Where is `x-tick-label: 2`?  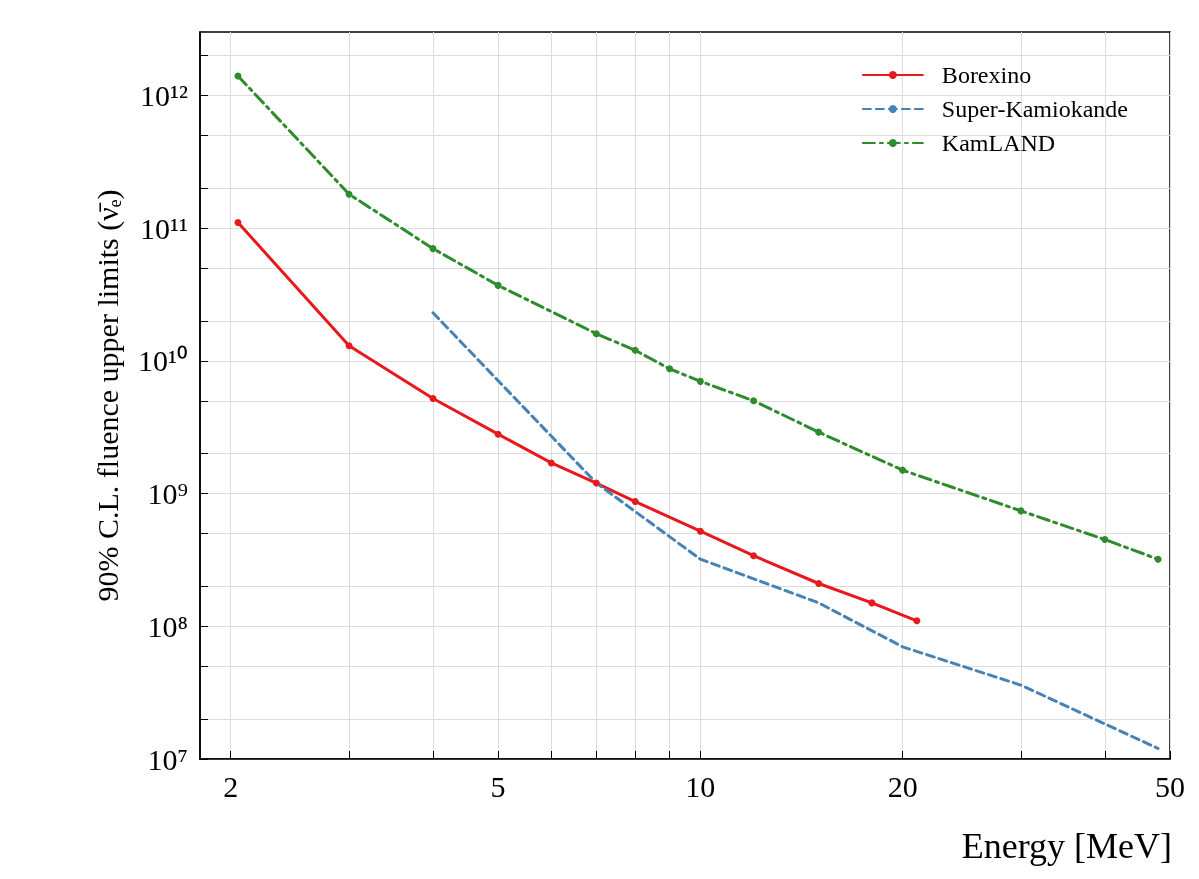 x-tick-label: 2 is located at coordinates (231, 786).